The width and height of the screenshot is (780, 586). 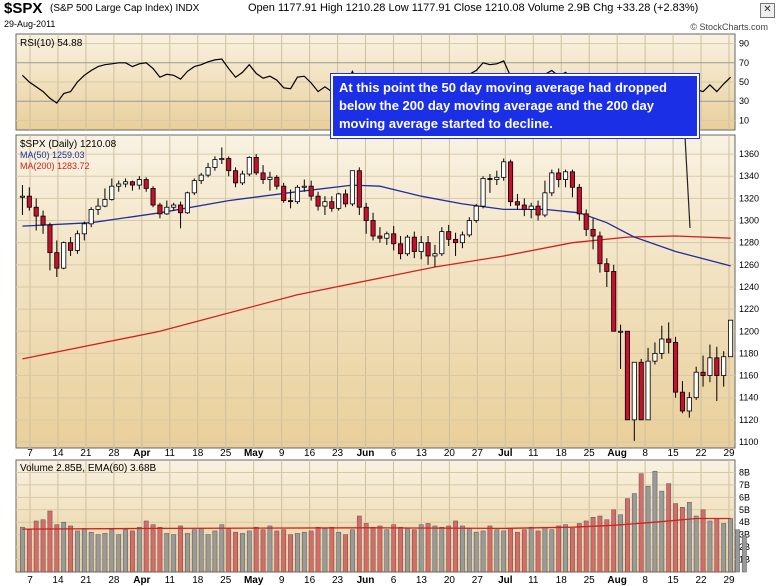 What do you see at coordinates (744, 535) in the screenshot?
I see `volume-tick-label: 3B` at bounding box center [744, 535].